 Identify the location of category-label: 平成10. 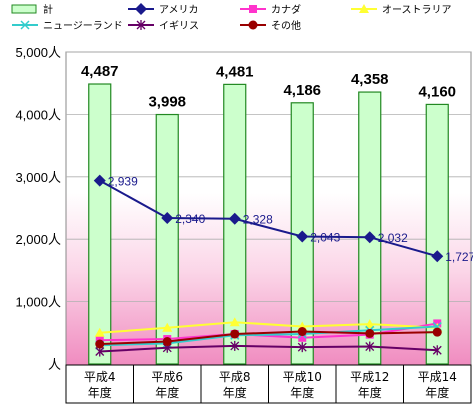
(302, 377).